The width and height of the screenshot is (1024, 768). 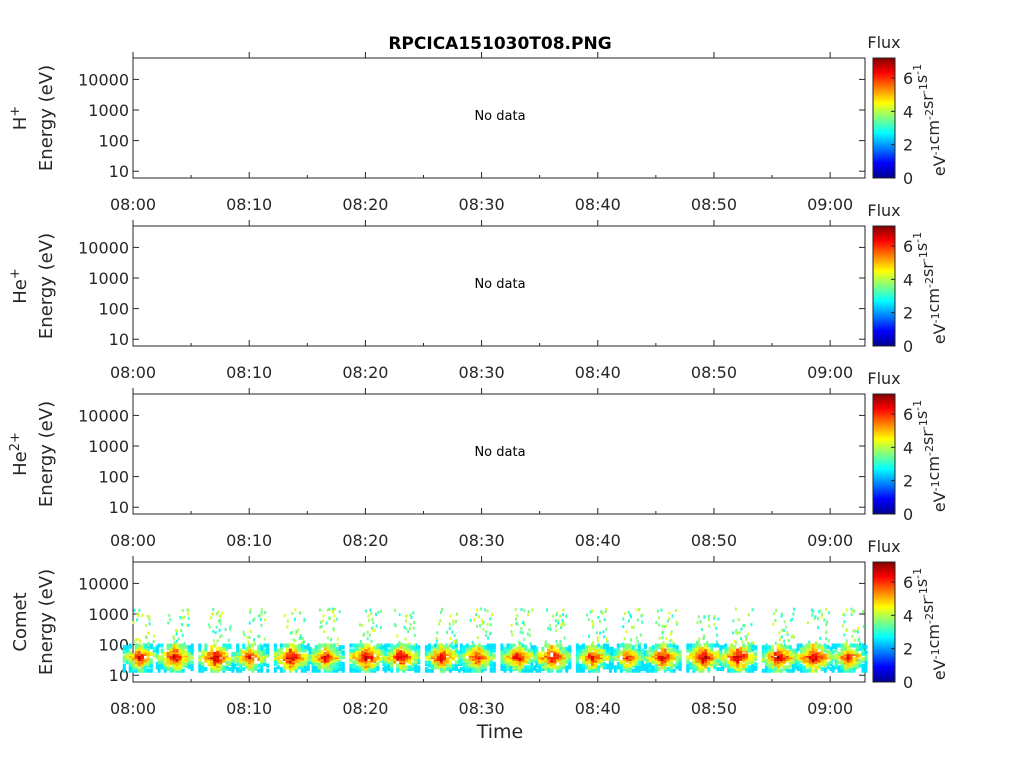 What do you see at coordinates (108, 614) in the screenshot?
I see `y-tick-label: 1000` at bounding box center [108, 614].